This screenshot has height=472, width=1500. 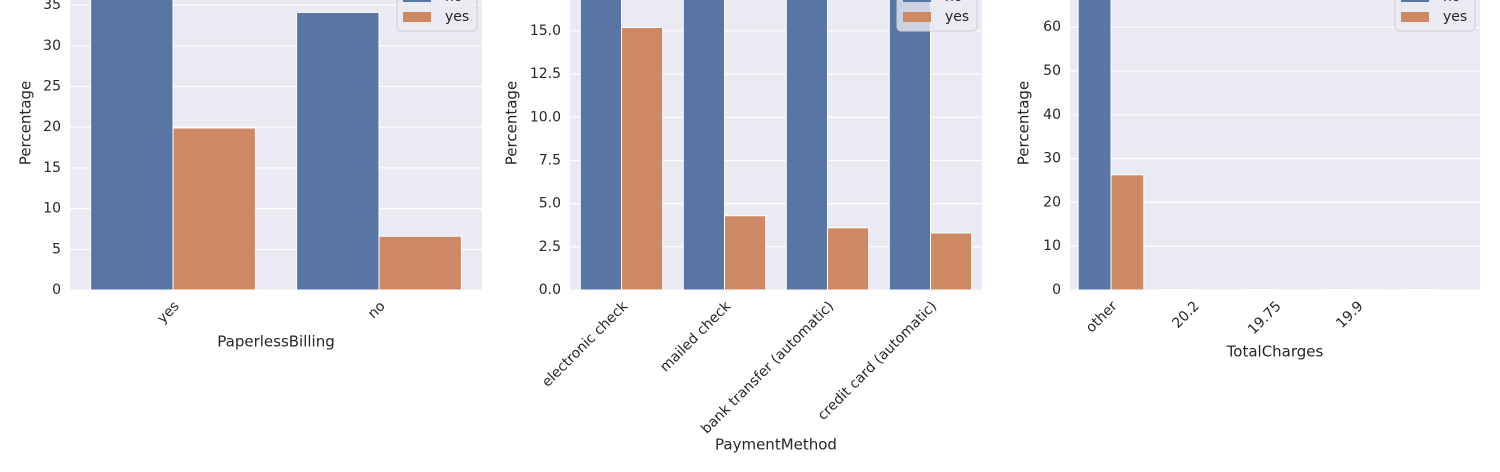 What do you see at coordinates (1265, 318) in the screenshot?
I see `x-tick-label: 19.75` at bounding box center [1265, 318].